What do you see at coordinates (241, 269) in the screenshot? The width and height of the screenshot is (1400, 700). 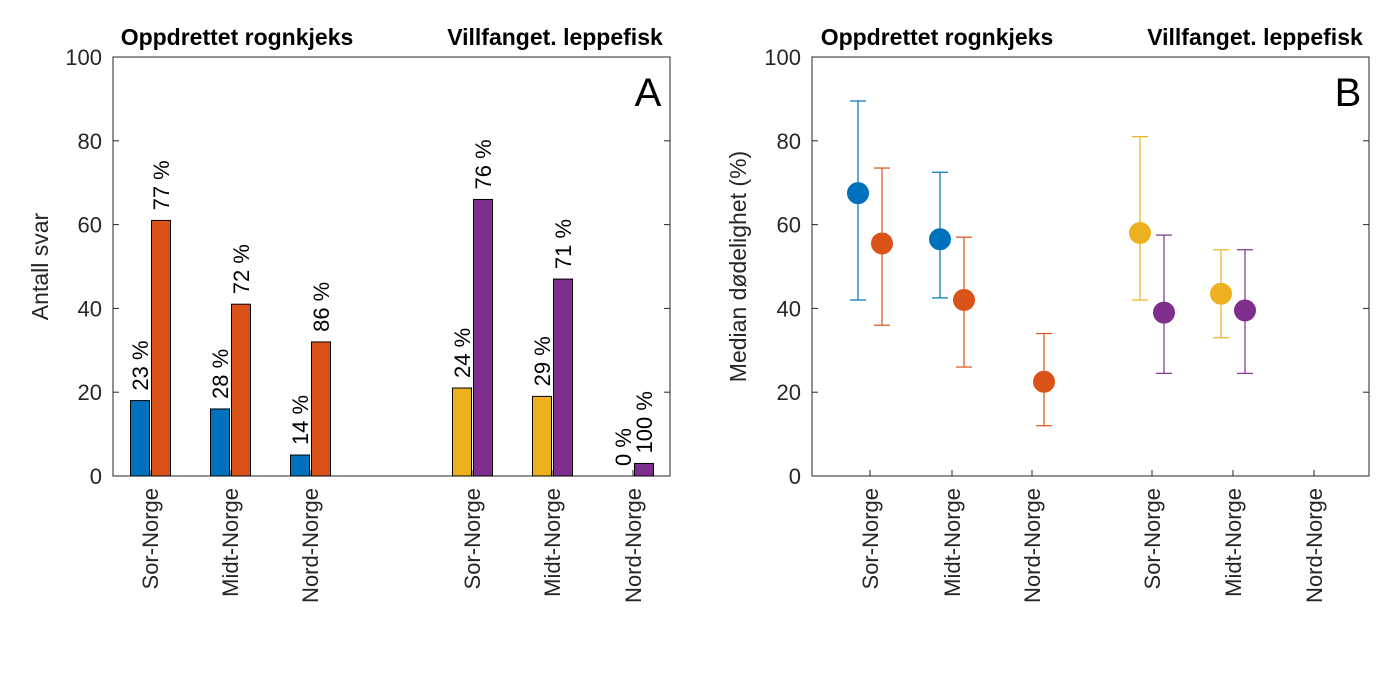 I see `a-bar-value-label: 72 %` at bounding box center [241, 269].